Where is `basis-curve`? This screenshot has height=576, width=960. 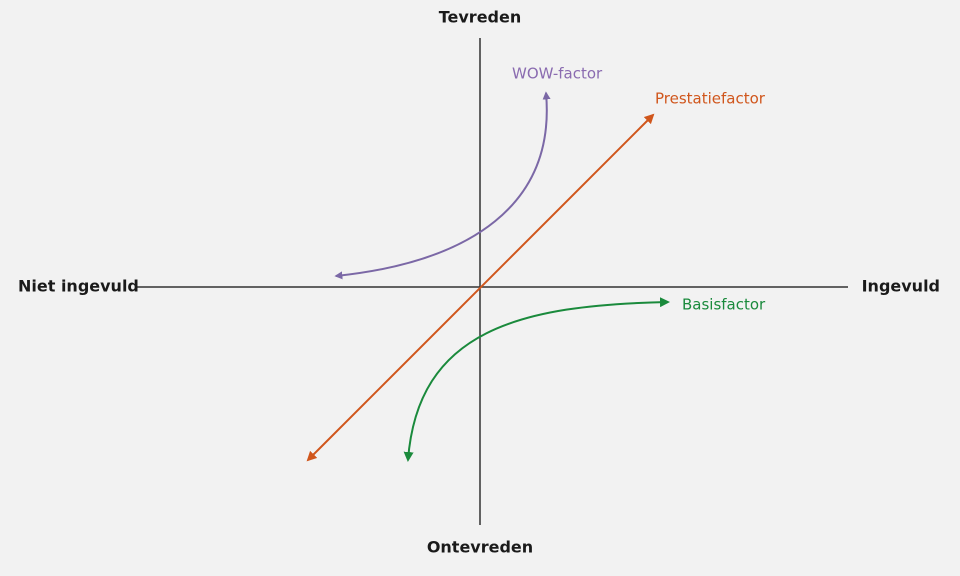
basis-curve is located at coordinates (536, 379).